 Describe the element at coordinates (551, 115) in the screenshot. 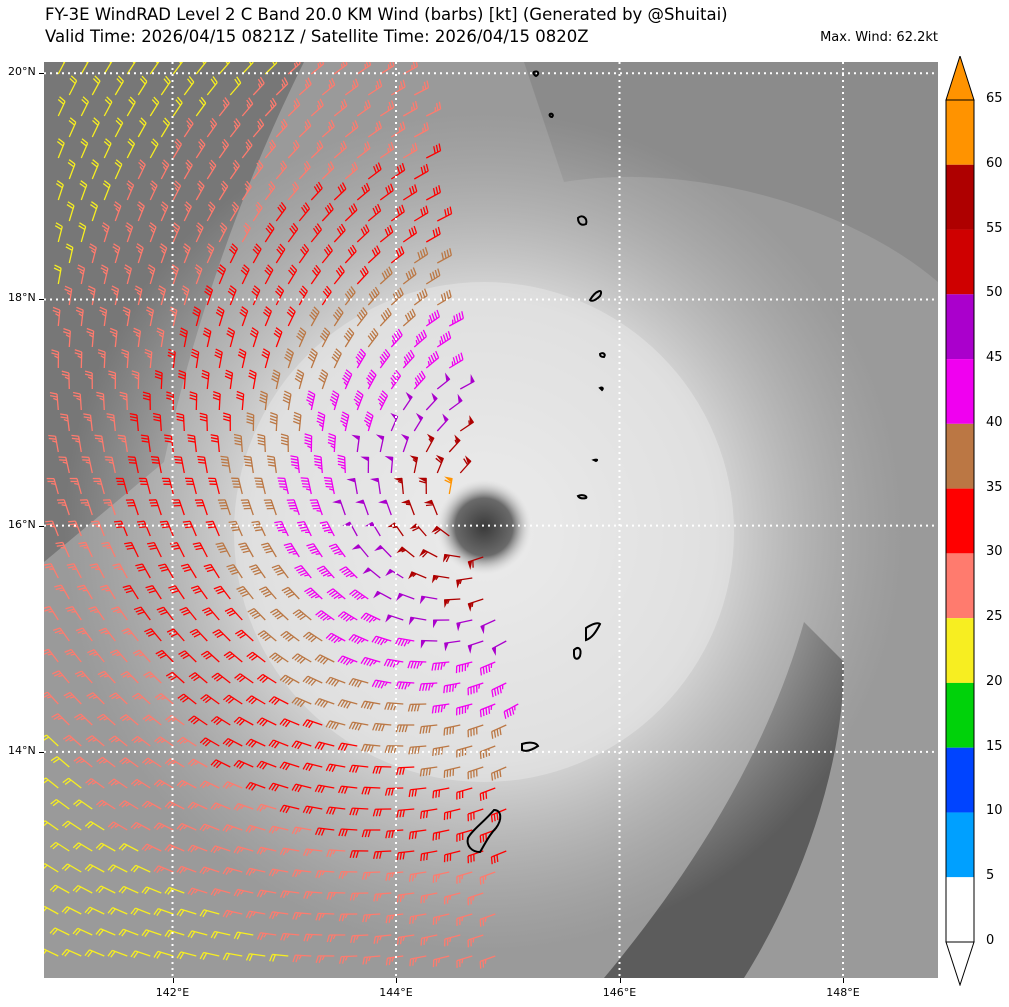

I see `island-asuncion` at that location.